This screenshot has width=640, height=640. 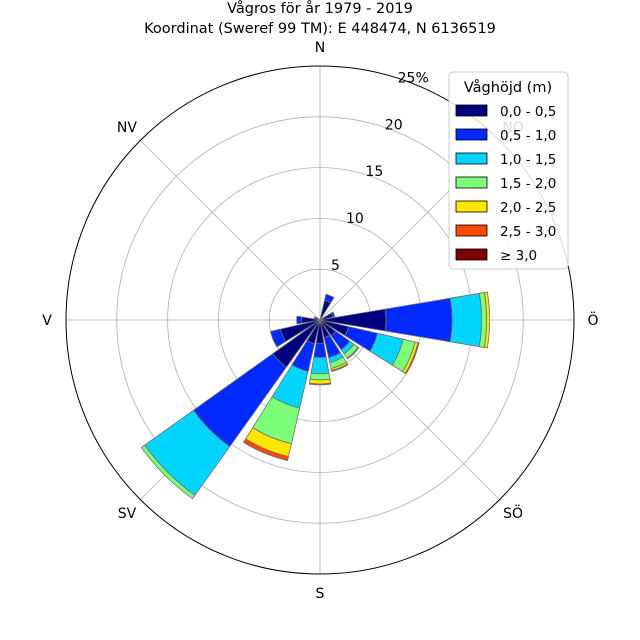 I want to click on chart-title: Vågros för år 1979 - 2019, so click(x=320, y=8).